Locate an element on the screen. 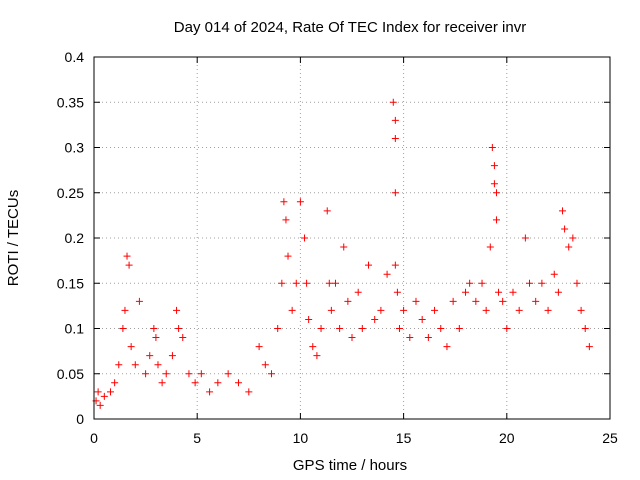 This screenshot has width=640, height=480. x-tick-label: 10 is located at coordinates (301, 438).